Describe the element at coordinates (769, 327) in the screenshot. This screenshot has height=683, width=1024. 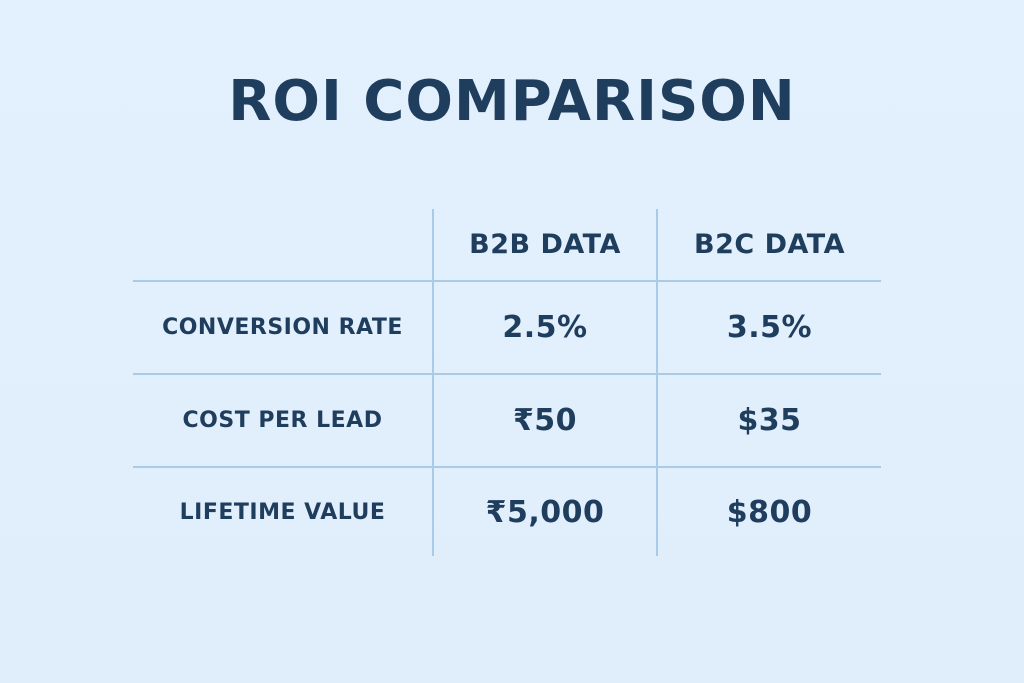
I see `cell-conversion-rate-b2c: 3.5%` at that location.